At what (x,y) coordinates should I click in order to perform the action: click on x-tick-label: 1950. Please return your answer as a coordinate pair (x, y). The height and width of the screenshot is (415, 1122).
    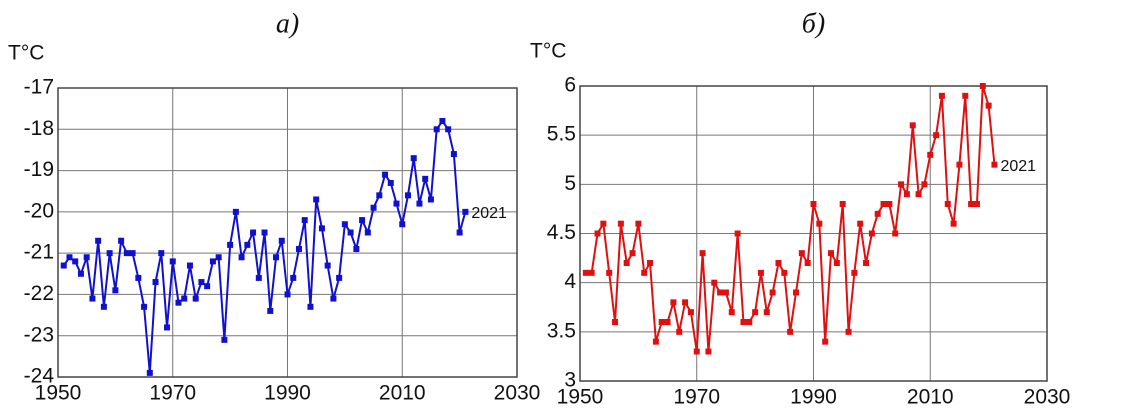
    Looking at the image, I should click on (58, 393).